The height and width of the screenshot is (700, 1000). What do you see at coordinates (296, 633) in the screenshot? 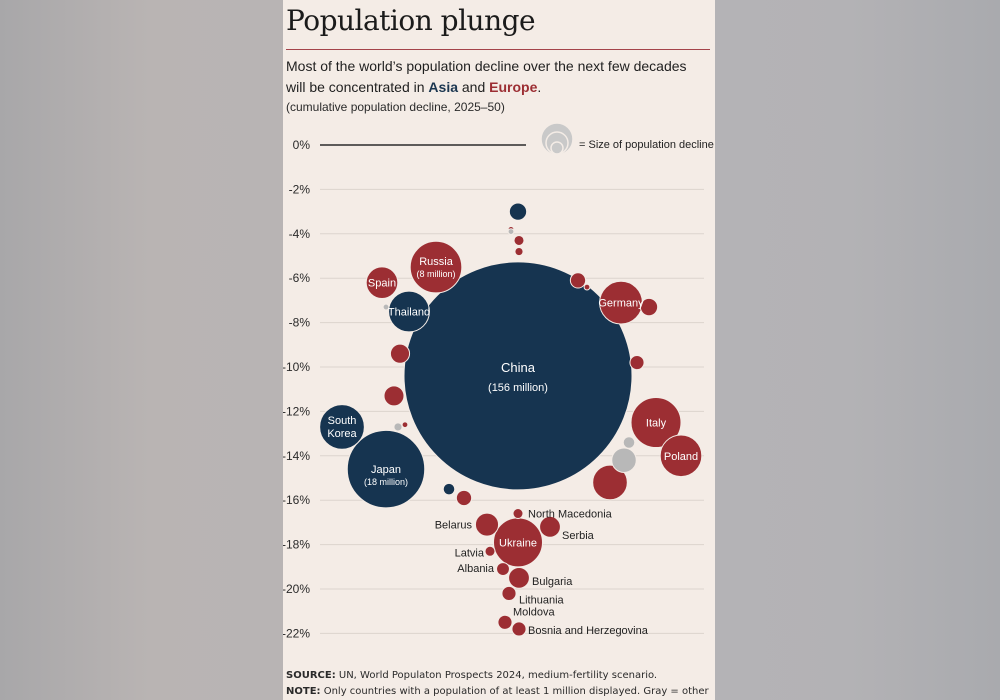
I see `y-tick-label: -22%` at bounding box center [296, 633].